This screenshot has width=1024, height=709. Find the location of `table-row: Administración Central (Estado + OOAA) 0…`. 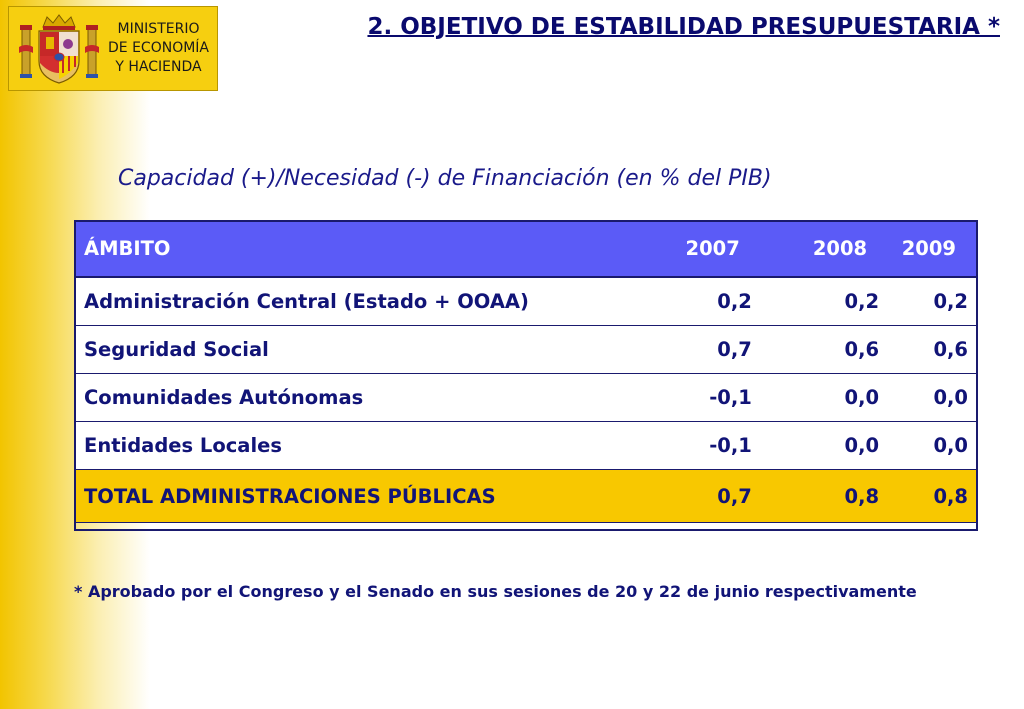

table-row: Administración Central (Estado + OOAA) 0… is located at coordinates (526, 301).